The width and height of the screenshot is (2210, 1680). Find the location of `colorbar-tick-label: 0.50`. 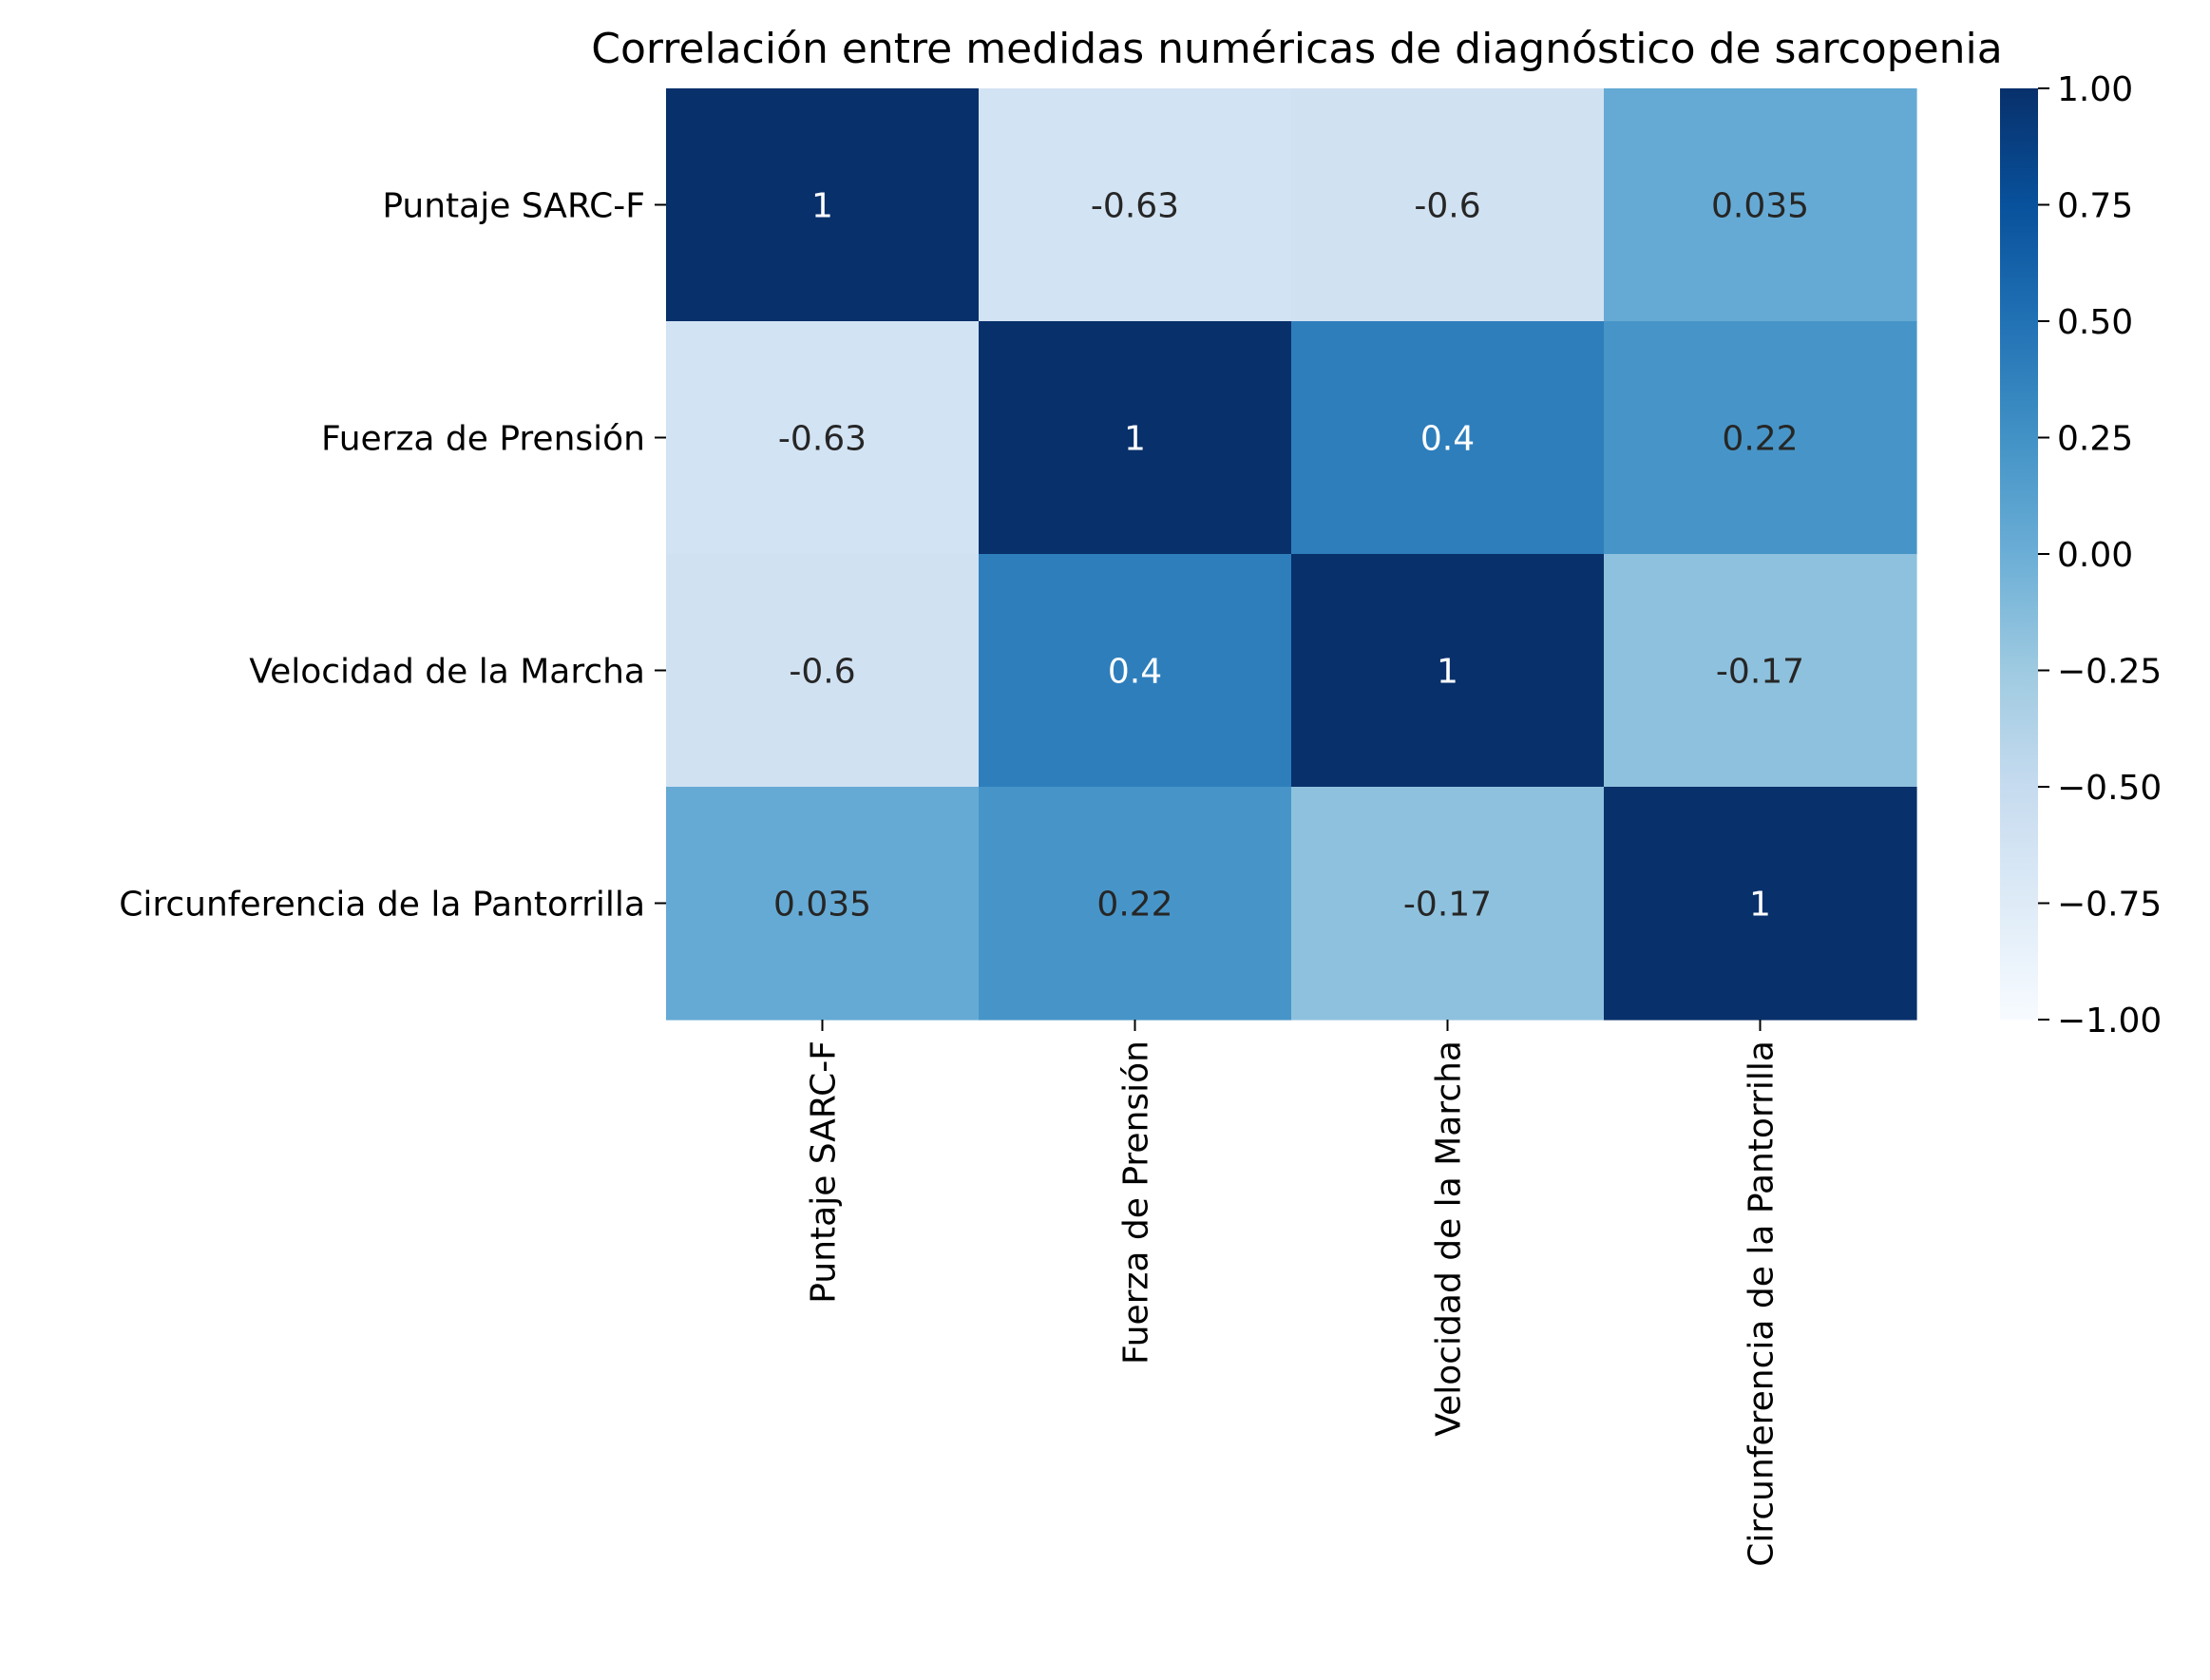

colorbar-tick-label: 0.50 is located at coordinates (2095, 322).